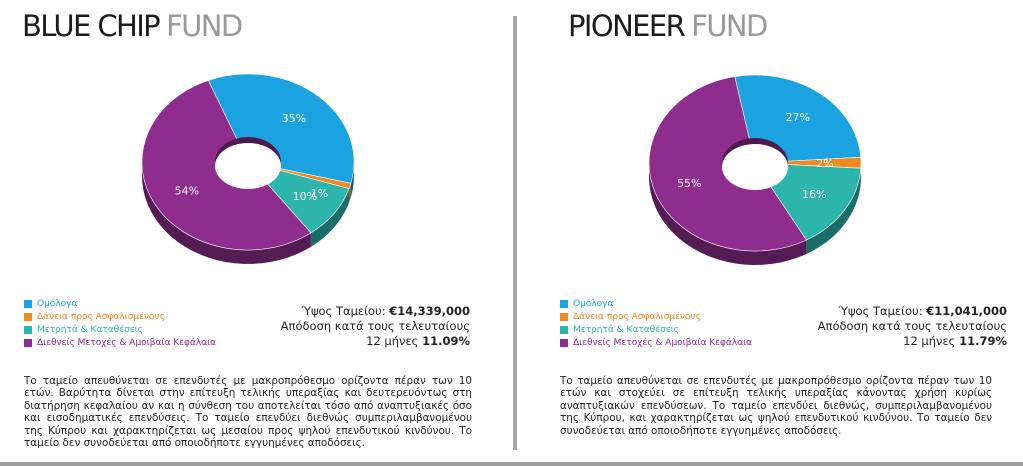 This screenshot has height=466, width=1023. What do you see at coordinates (511, 464) in the screenshot?
I see `bottom-rule` at bounding box center [511, 464].